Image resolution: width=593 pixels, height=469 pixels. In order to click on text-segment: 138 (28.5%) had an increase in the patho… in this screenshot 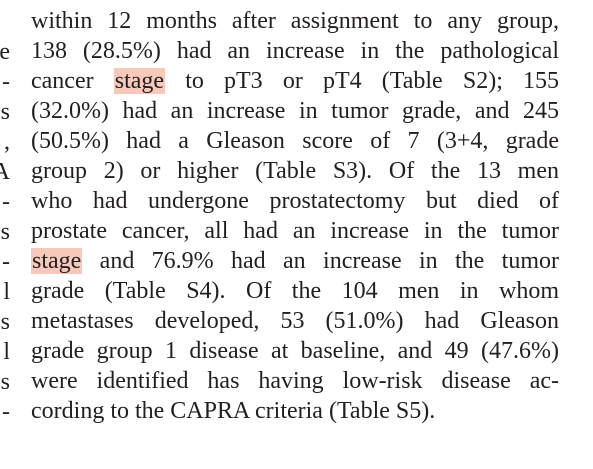, I will do `click(295, 51)`.